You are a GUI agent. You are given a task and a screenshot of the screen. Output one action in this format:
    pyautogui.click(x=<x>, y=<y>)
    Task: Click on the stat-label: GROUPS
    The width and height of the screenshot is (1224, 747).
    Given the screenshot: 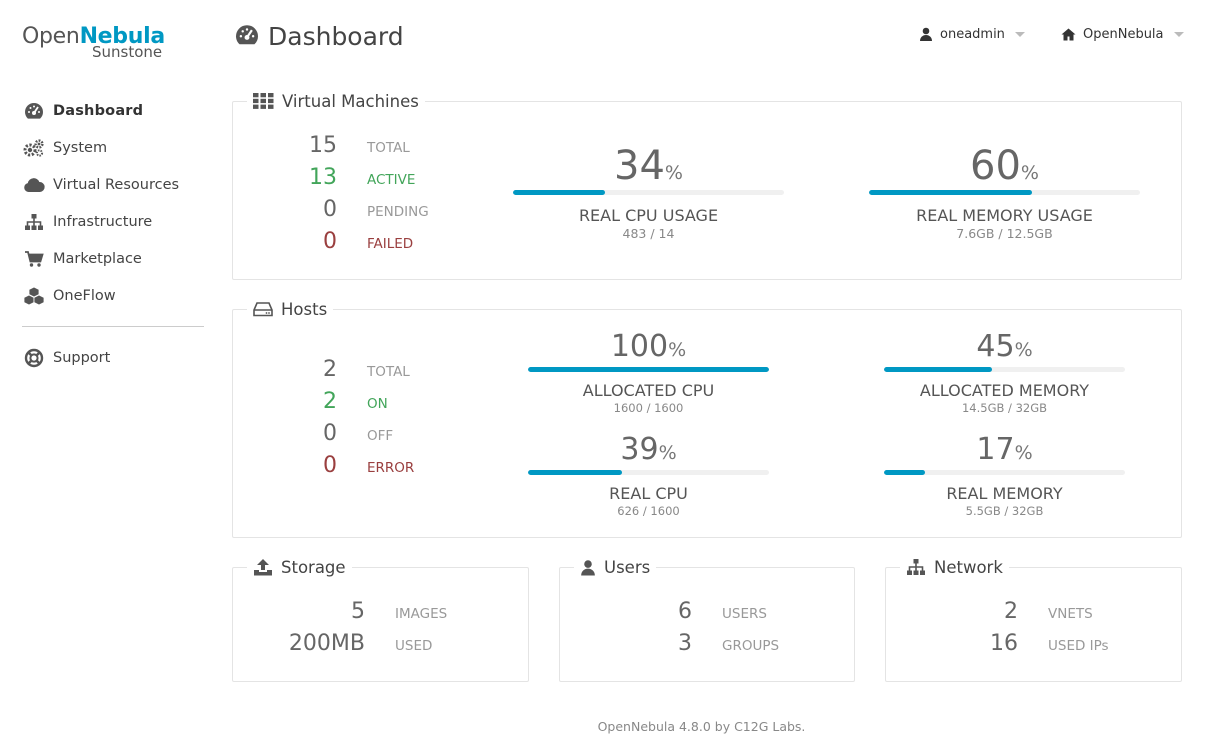 What is the action you would take?
    pyautogui.click(x=751, y=646)
    